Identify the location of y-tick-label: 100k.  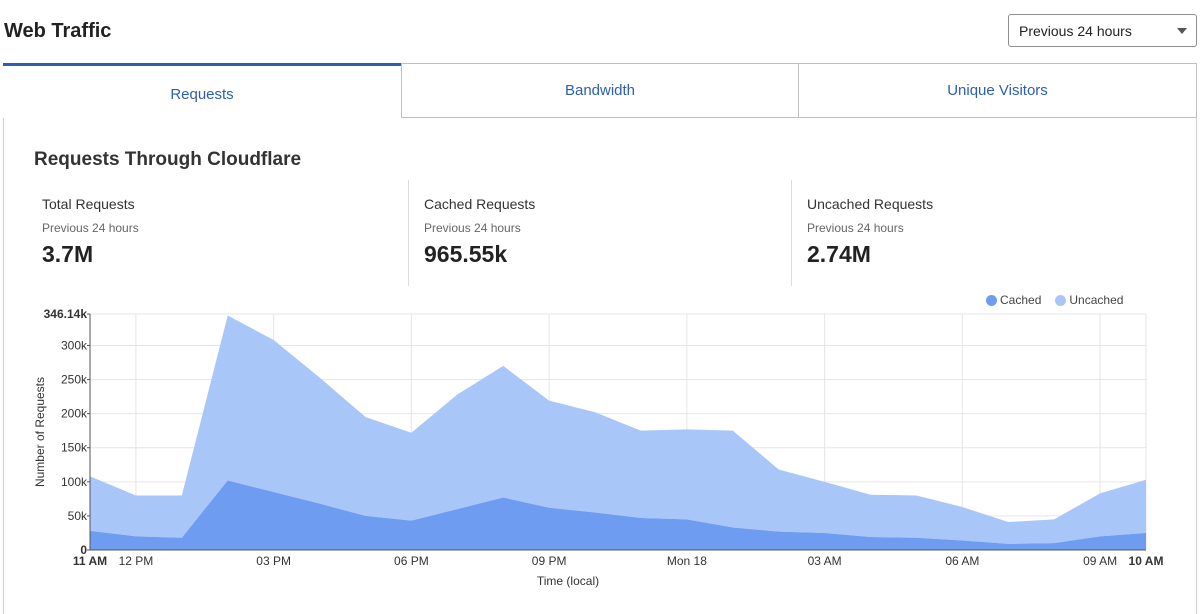
(74, 482).